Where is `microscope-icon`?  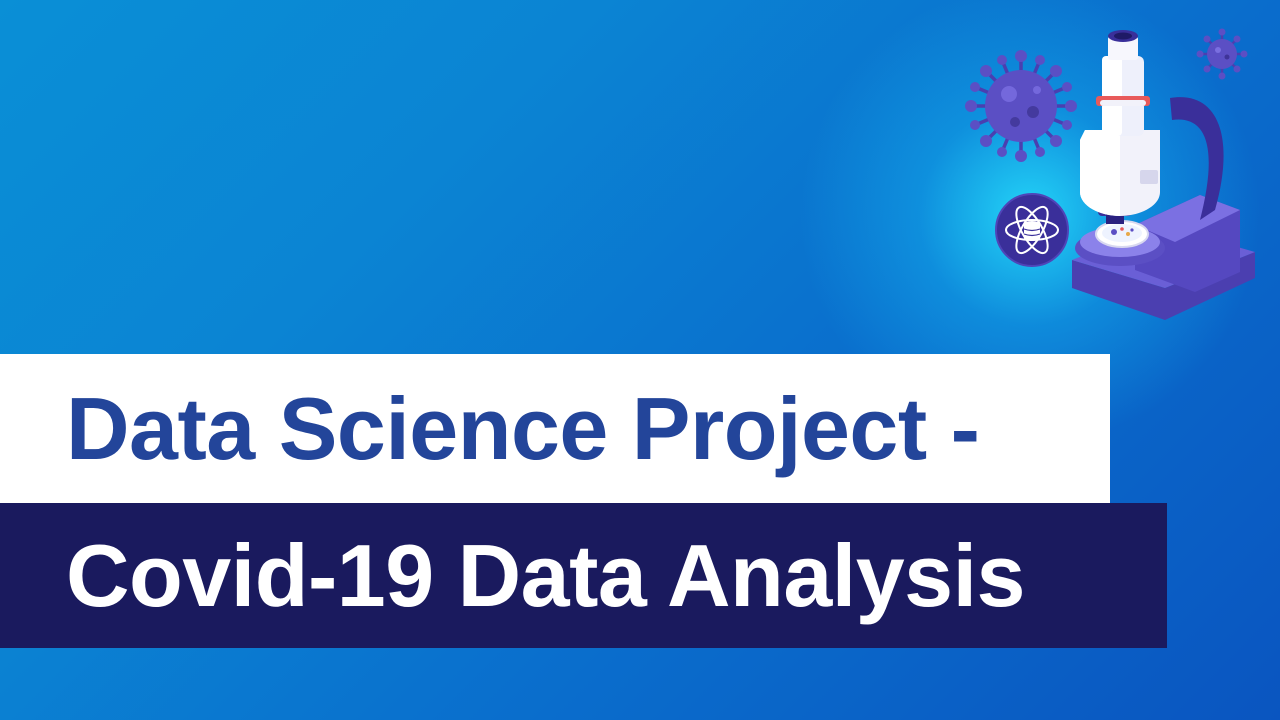 microscope-icon is located at coordinates (1163, 175).